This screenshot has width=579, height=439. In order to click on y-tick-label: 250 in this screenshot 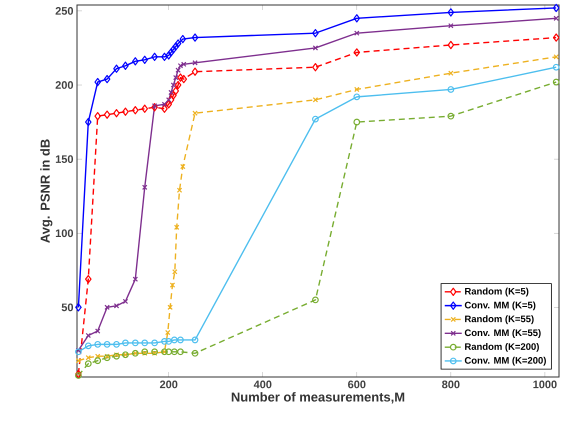, I will do `click(65, 11)`.